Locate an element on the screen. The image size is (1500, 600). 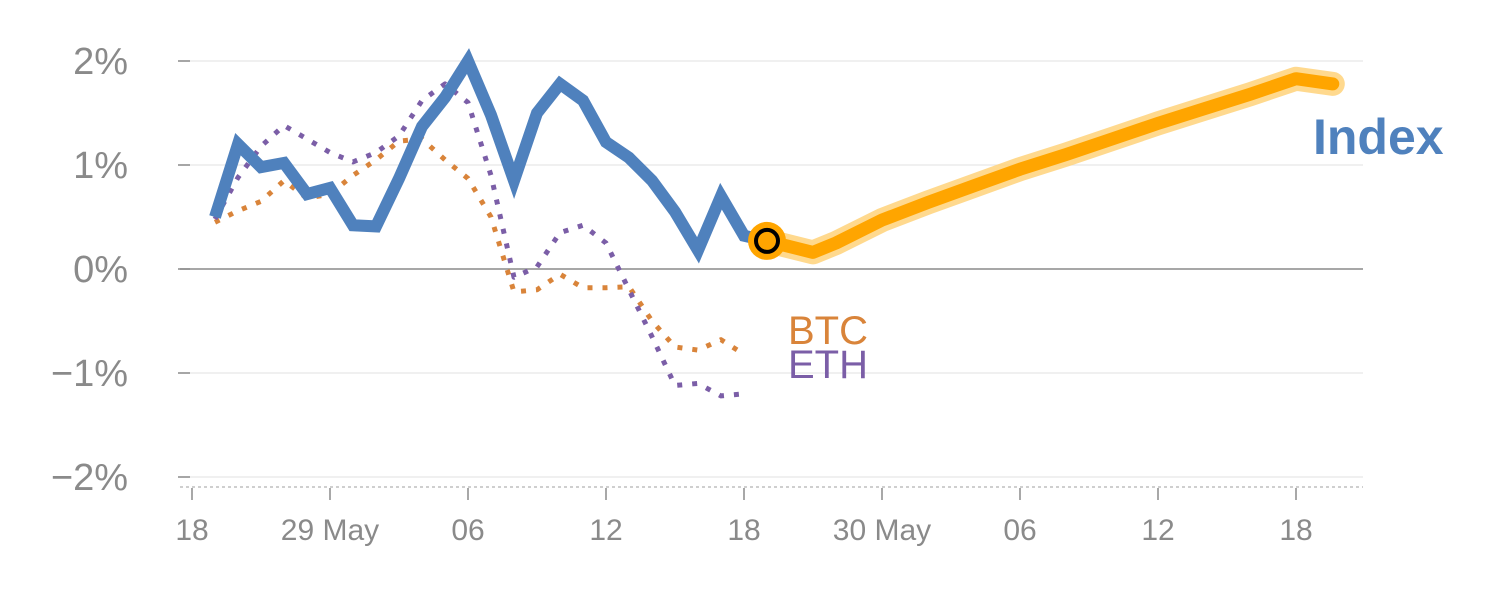
y-tick-label: −1% is located at coordinates (89, 374).